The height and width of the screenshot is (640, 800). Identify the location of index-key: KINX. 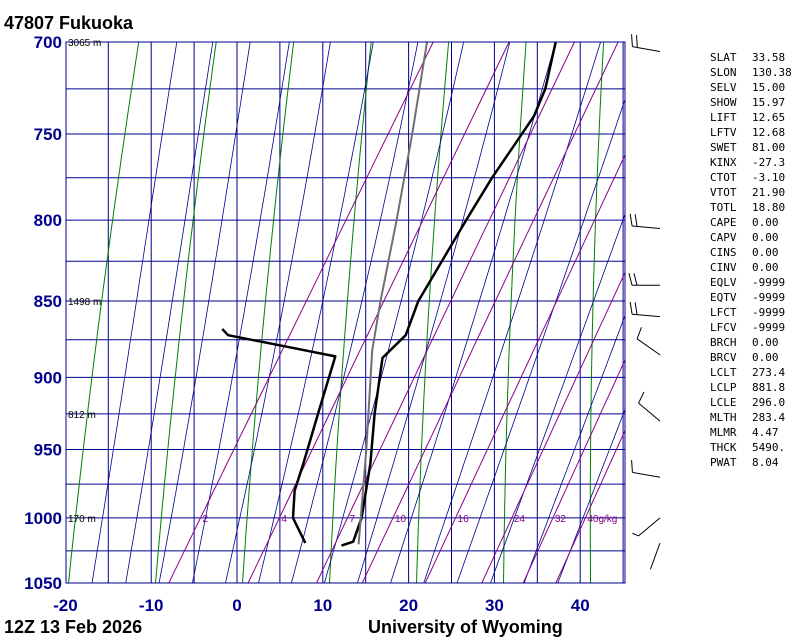
(723, 162).